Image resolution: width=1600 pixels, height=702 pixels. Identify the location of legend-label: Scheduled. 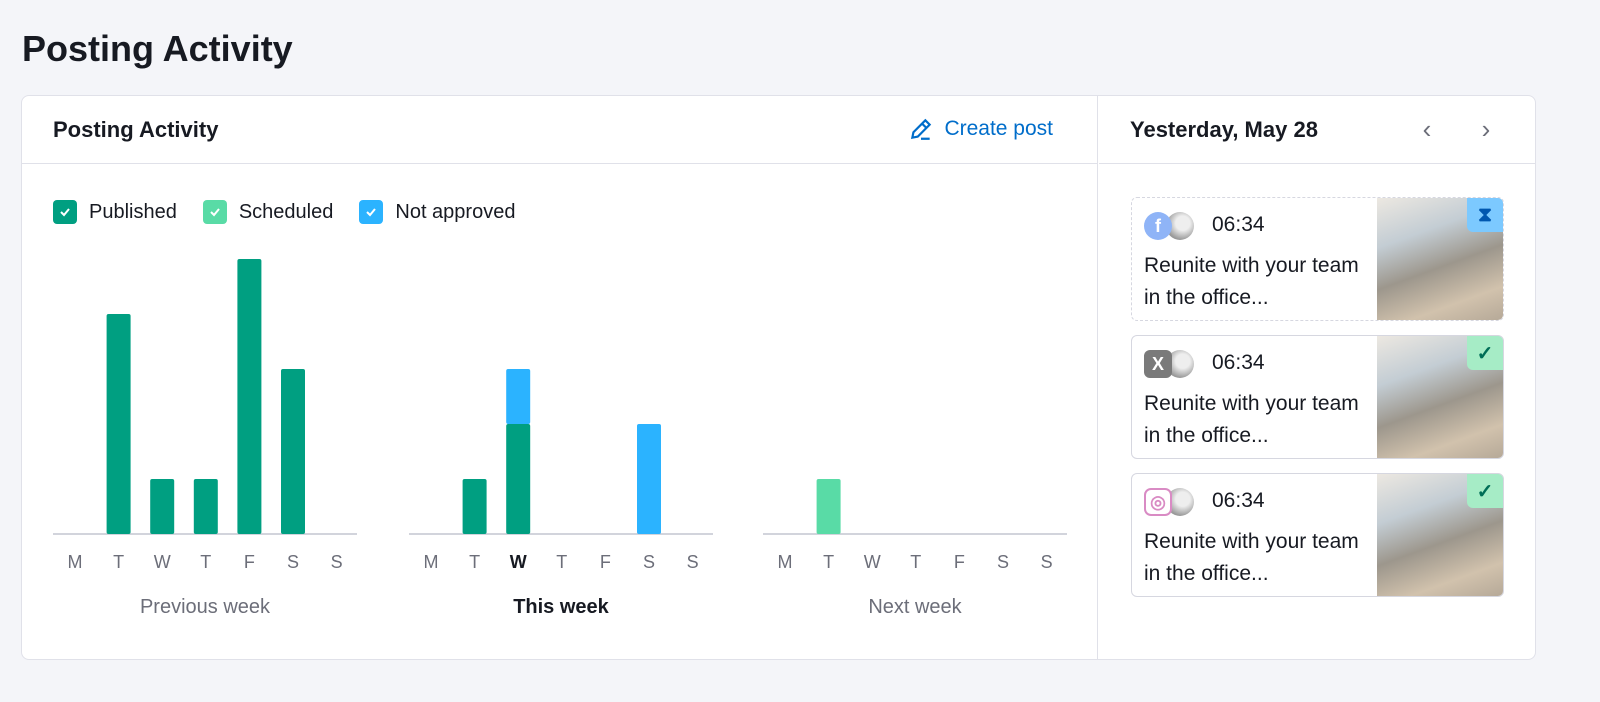
(286, 211).